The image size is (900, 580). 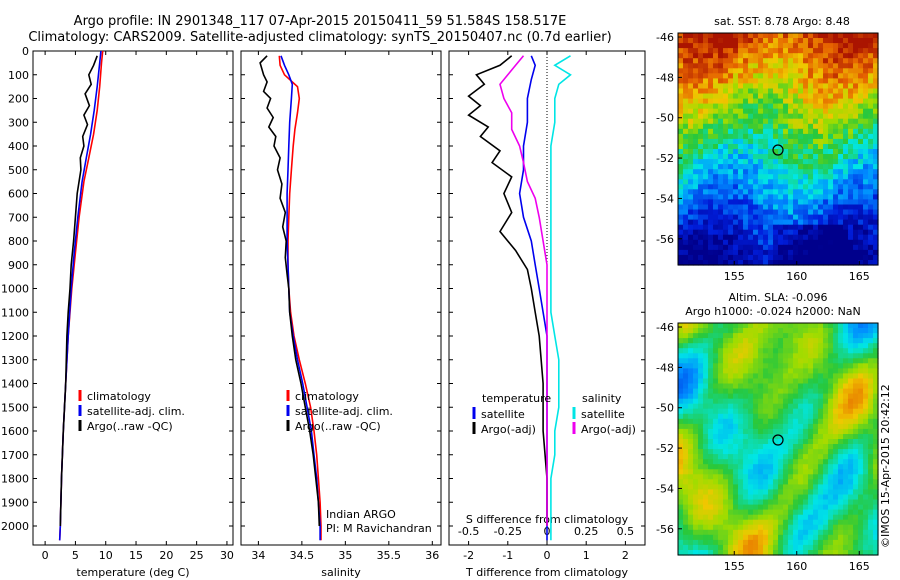 What do you see at coordinates (18, 75) in the screenshot?
I see `y-tick-label: 100` at bounding box center [18, 75].